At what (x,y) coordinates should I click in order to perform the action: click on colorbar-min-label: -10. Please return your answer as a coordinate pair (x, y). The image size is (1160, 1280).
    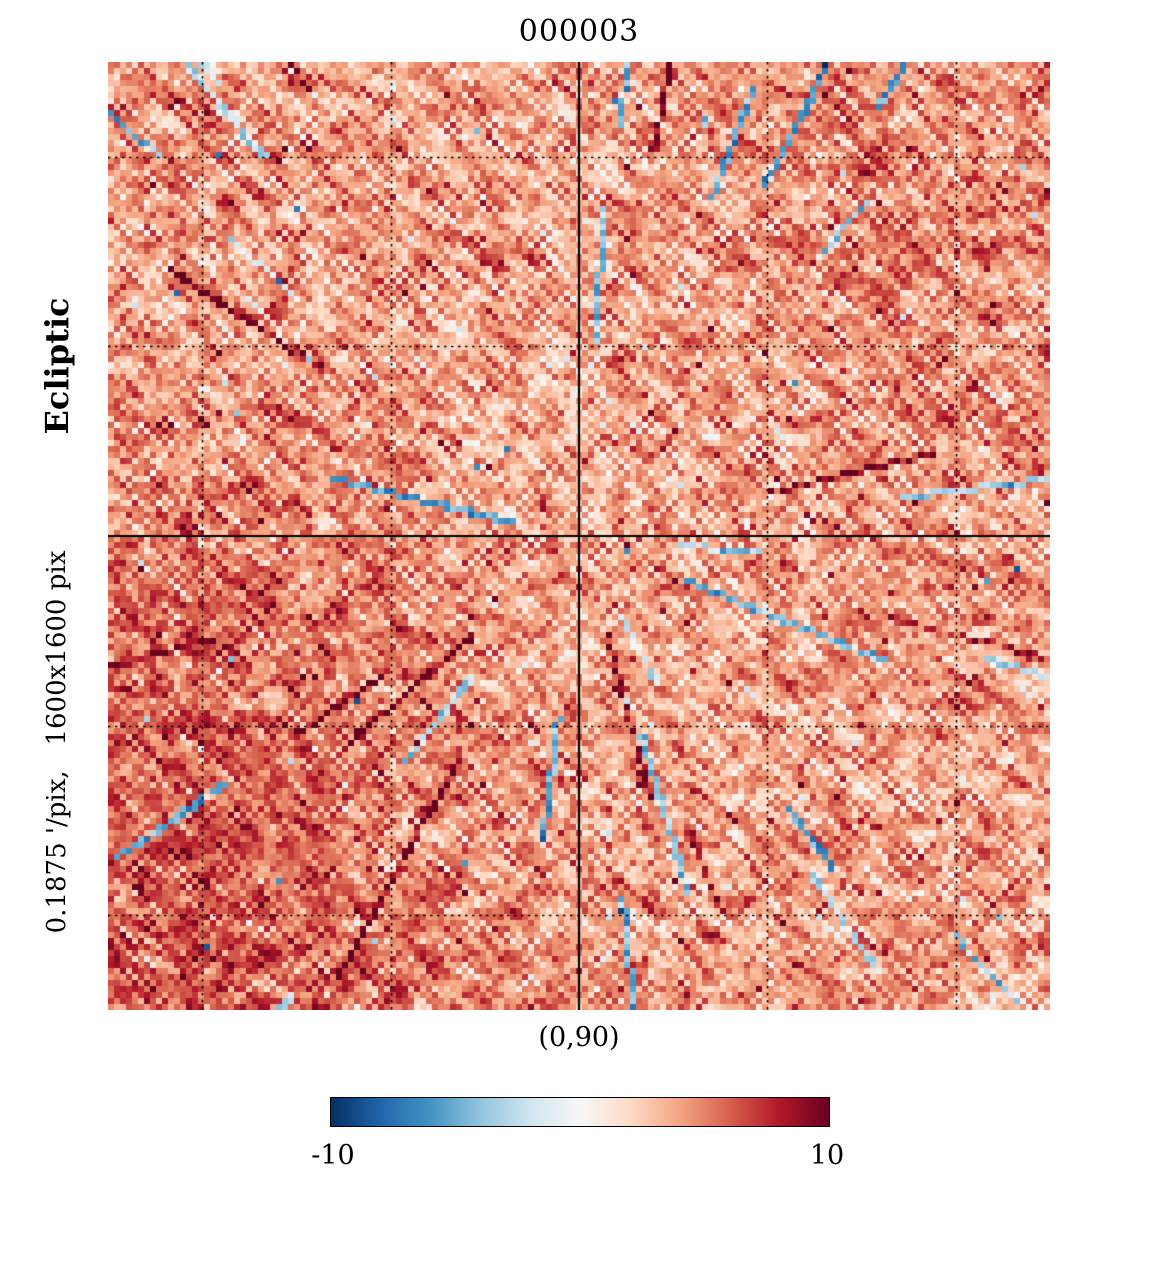
    Looking at the image, I should click on (333, 1155).